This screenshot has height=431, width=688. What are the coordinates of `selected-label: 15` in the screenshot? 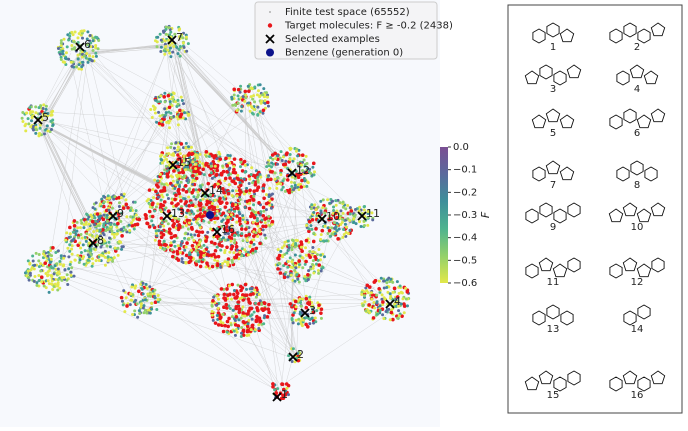 It's located at (184, 162).